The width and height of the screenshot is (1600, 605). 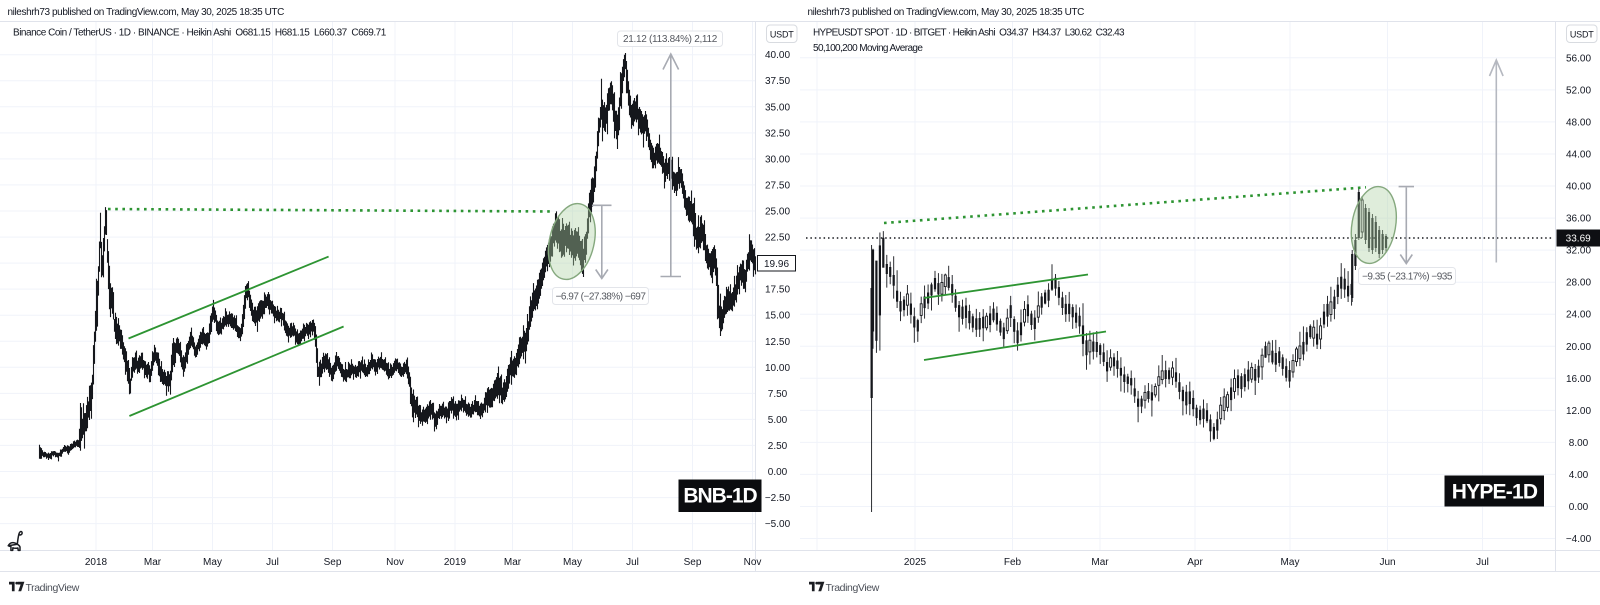 What do you see at coordinates (1579, 539) in the screenshot?
I see `svg-text: −4.00` at bounding box center [1579, 539].